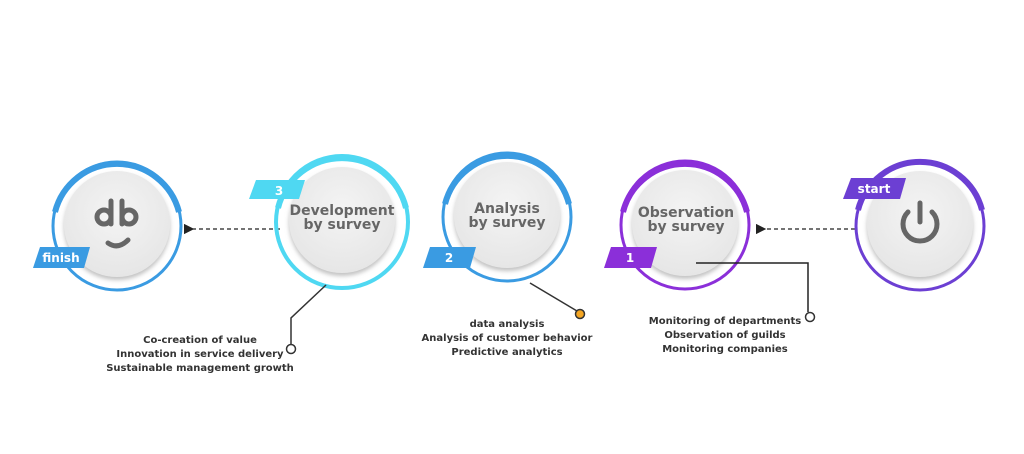 This screenshot has width=1024, height=454. What do you see at coordinates (752, 287) in the screenshot?
I see `step-1-connector` at bounding box center [752, 287].